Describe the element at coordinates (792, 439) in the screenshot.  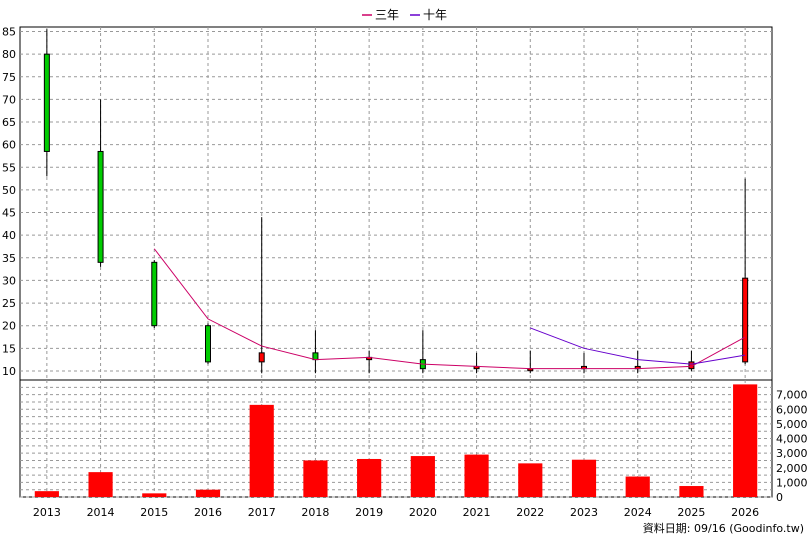
I see `volume-tick-label: 4,000` at that location.